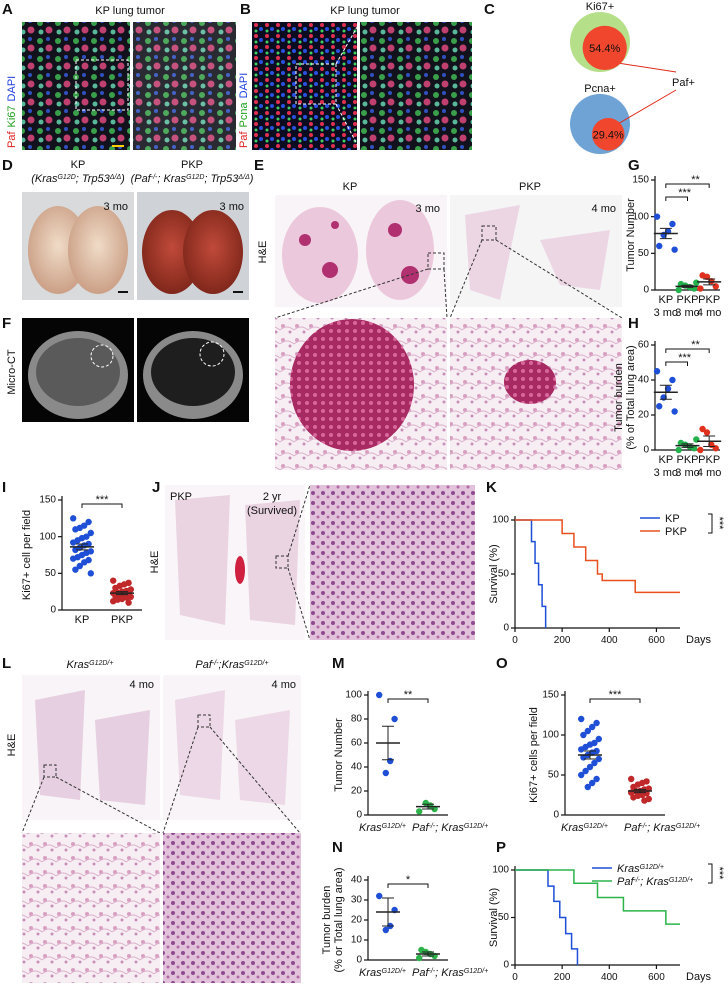 The height and width of the screenshot is (986, 728). What do you see at coordinates (155, 562) in the screenshot?
I see `stain-label: H&E` at bounding box center [155, 562].